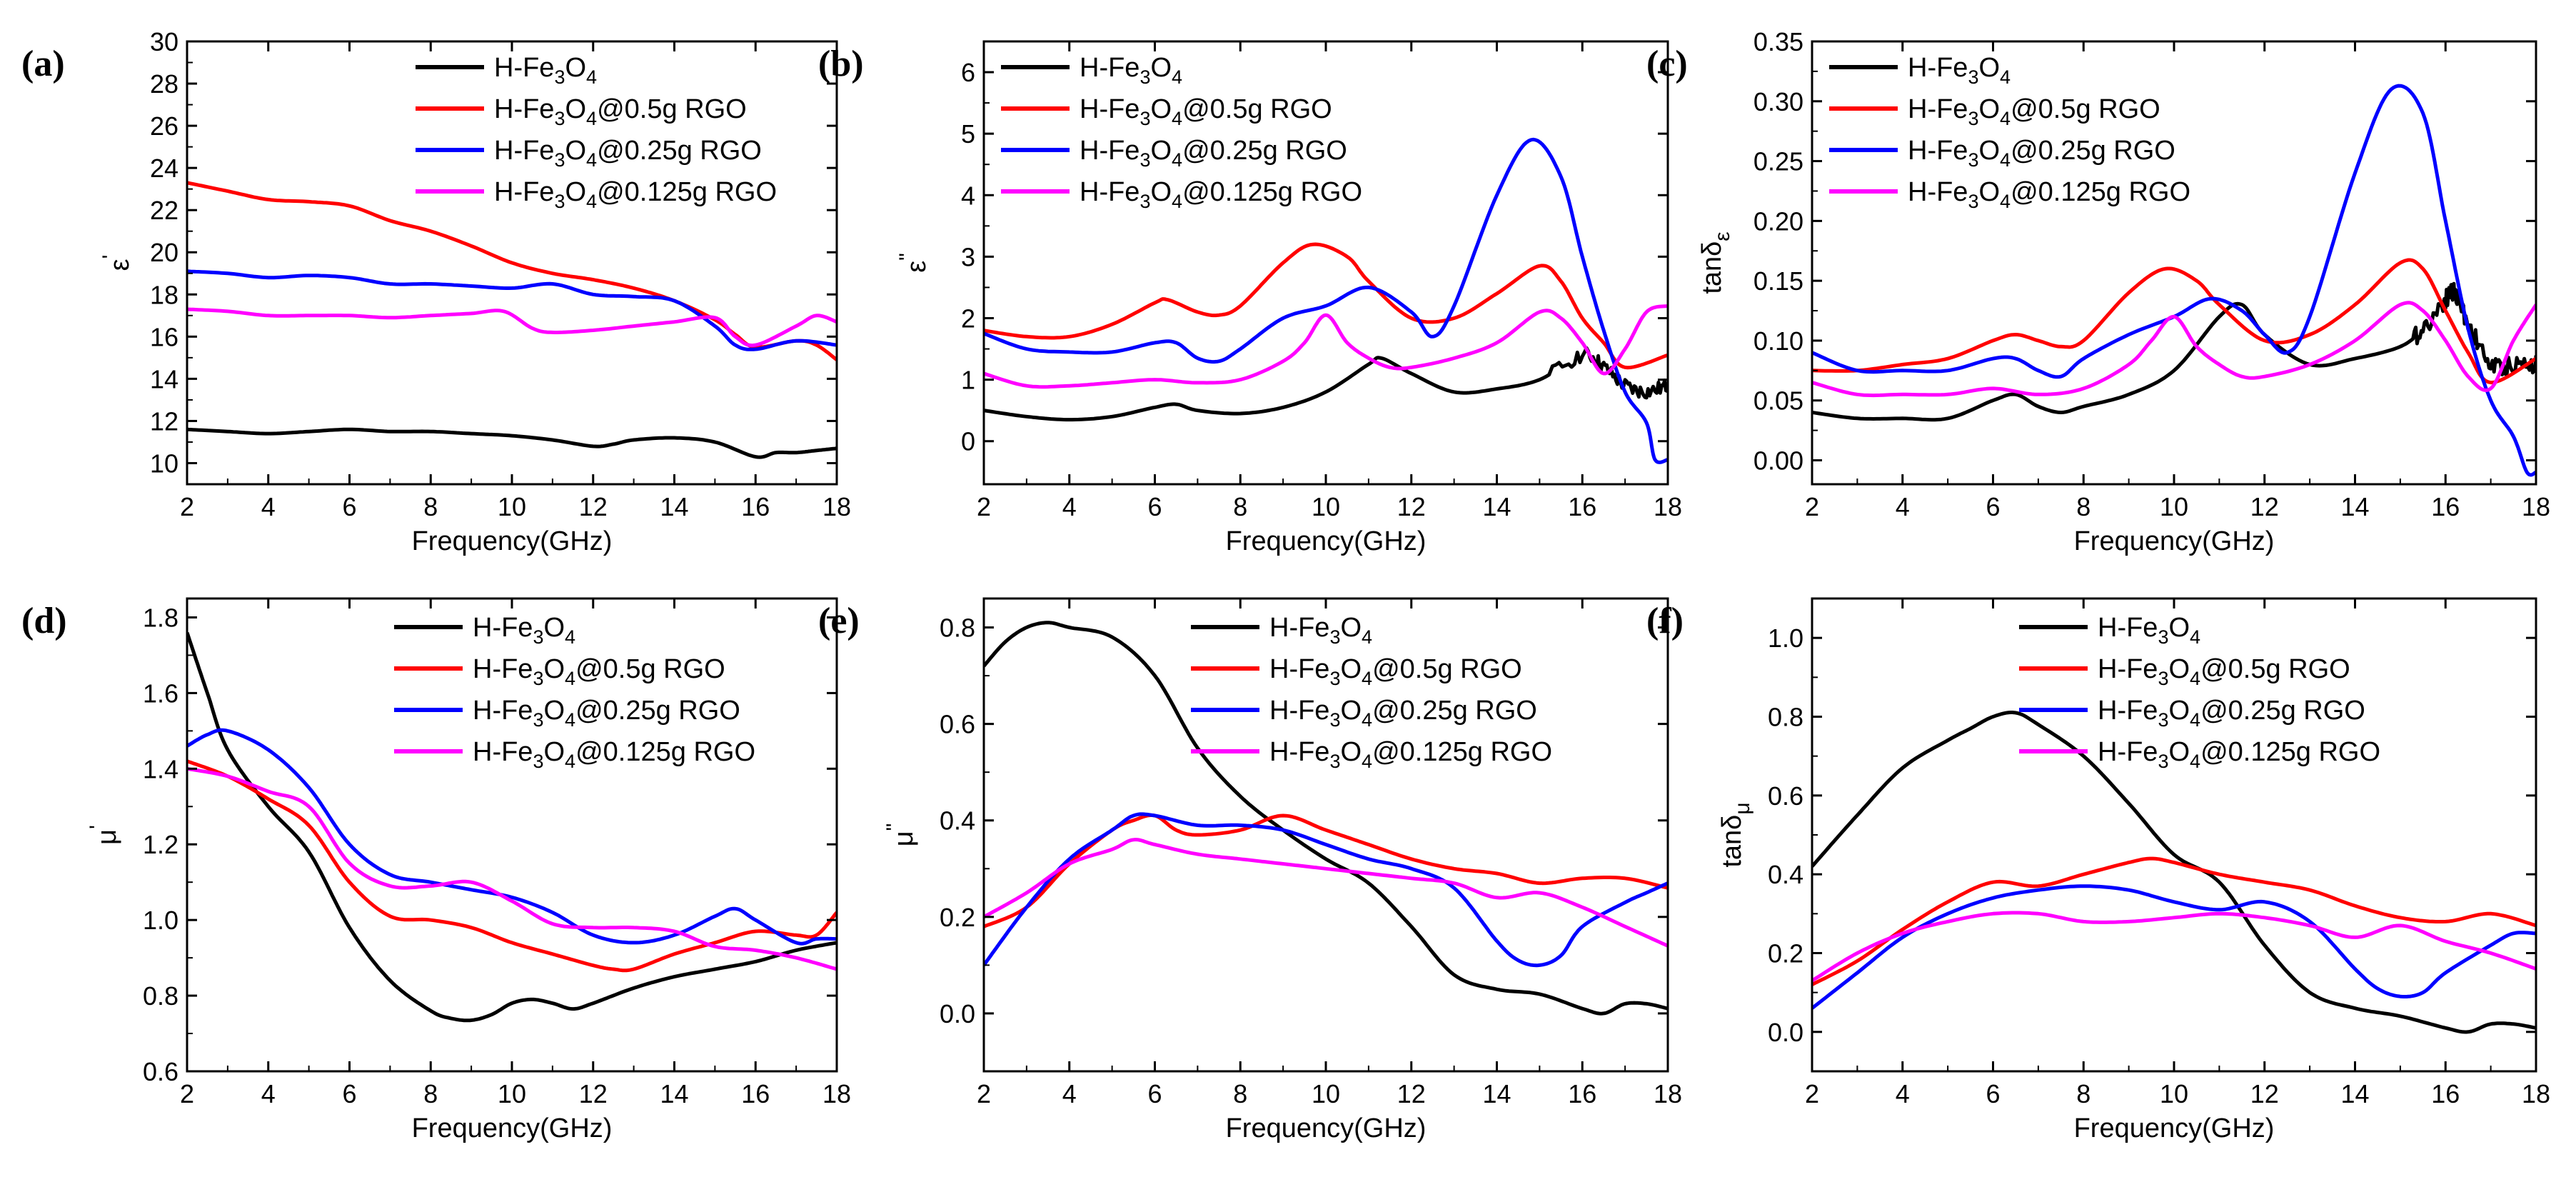 This screenshot has width=2576, height=1182. What do you see at coordinates (913, 263) in the screenshot?
I see `svg-text: ε"` at bounding box center [913, 263].